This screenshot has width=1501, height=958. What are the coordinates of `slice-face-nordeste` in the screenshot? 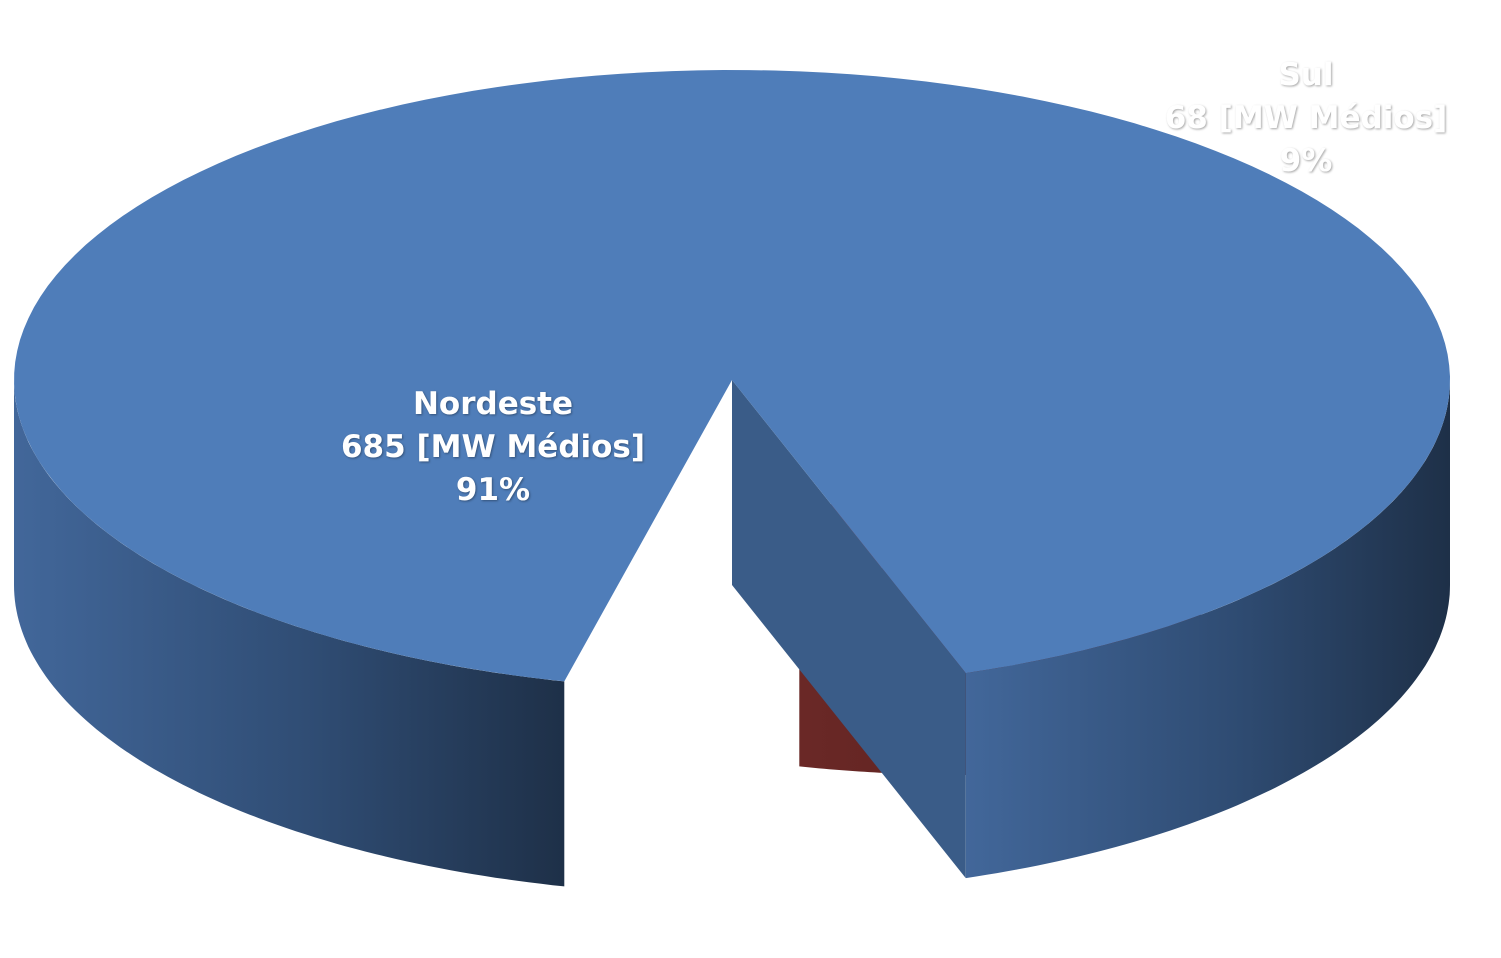 It's located at (849, 629).